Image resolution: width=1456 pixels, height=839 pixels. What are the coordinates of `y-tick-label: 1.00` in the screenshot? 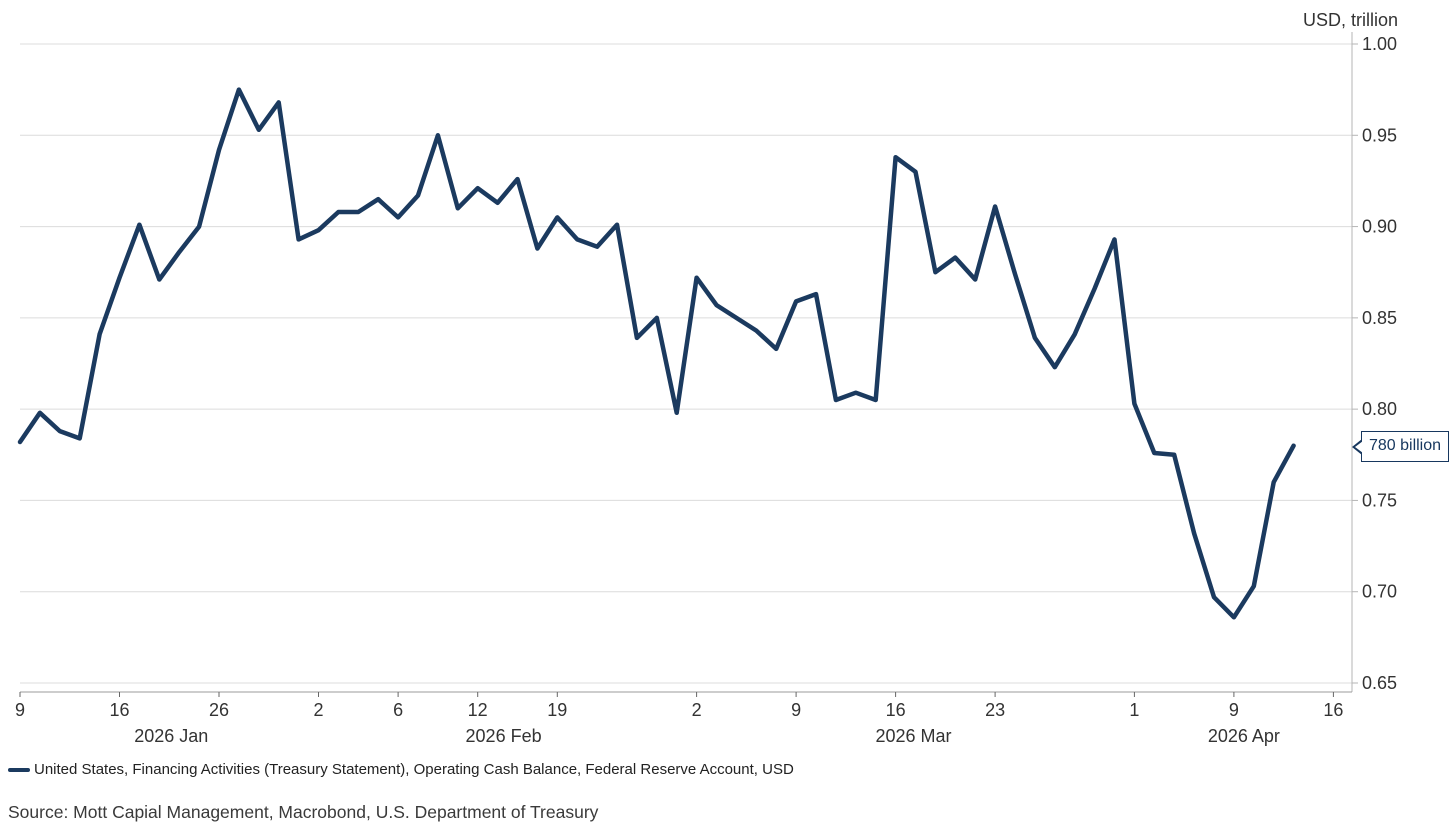 It's located at (1379, 44).